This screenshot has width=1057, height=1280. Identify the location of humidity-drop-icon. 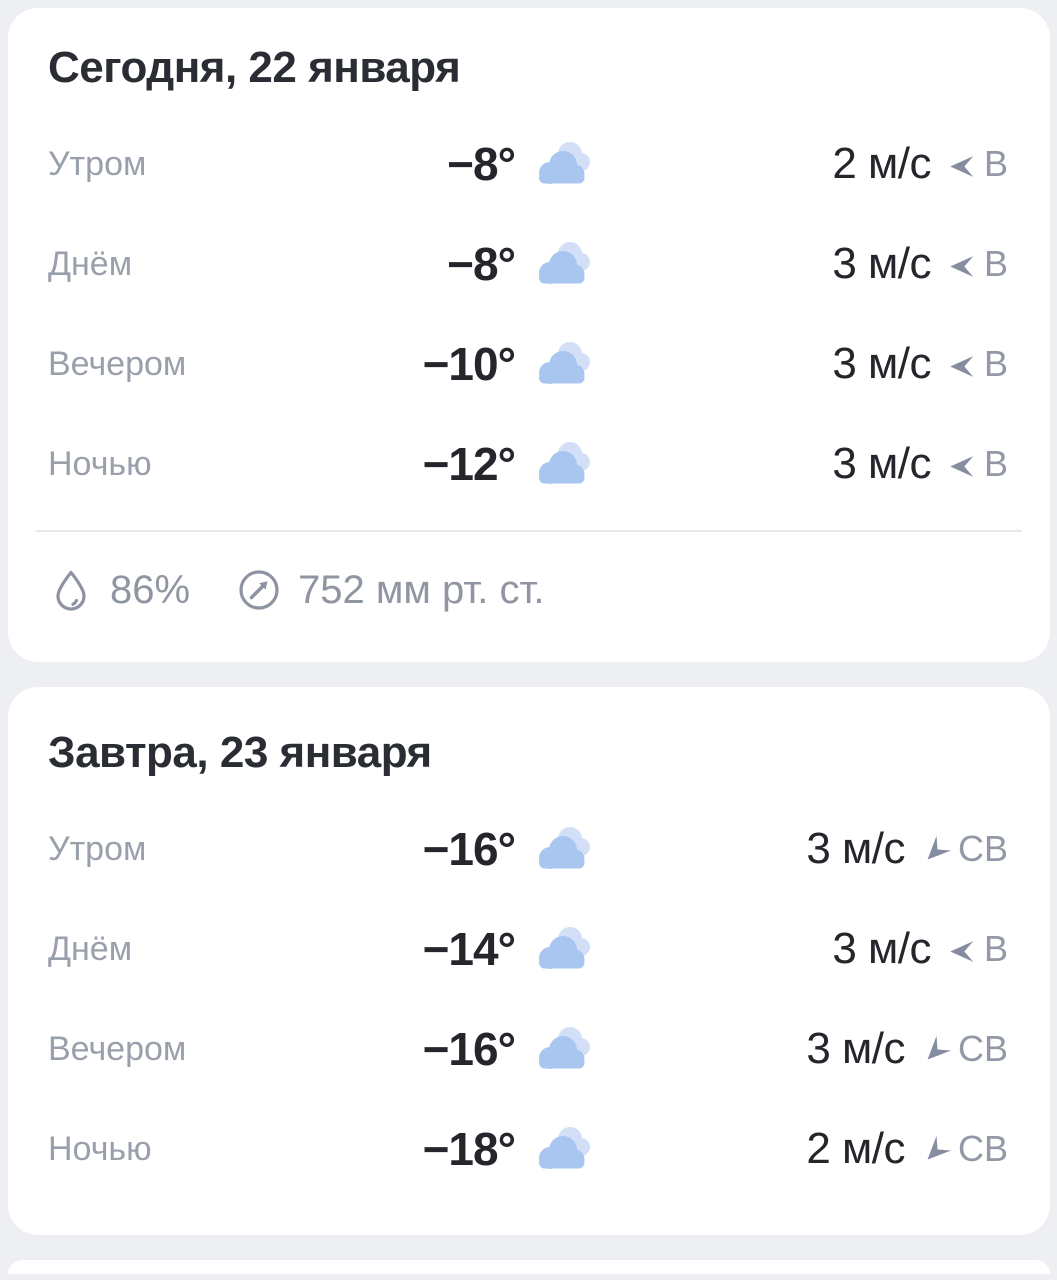
(71, 590).